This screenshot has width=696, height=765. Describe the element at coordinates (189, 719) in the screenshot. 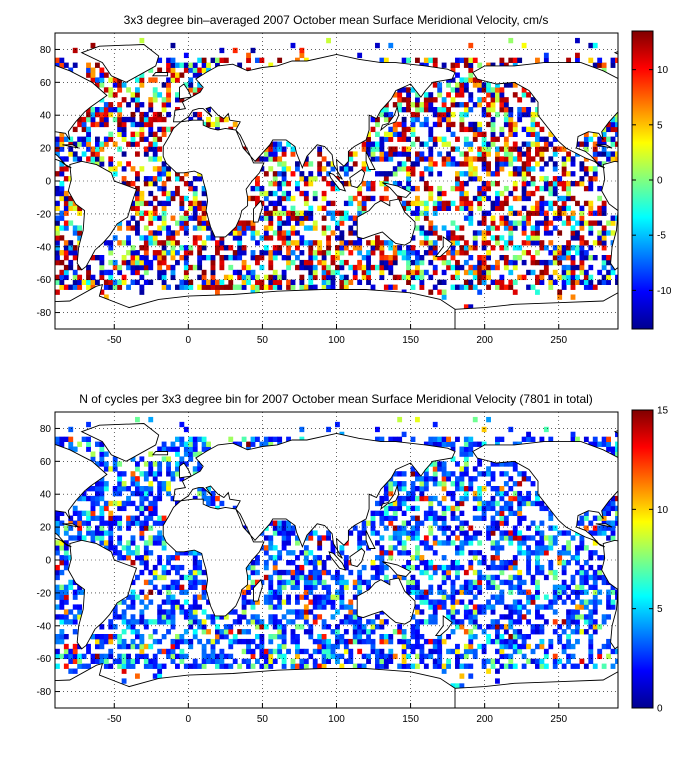

I see `x-tick-label: 0` at that location.